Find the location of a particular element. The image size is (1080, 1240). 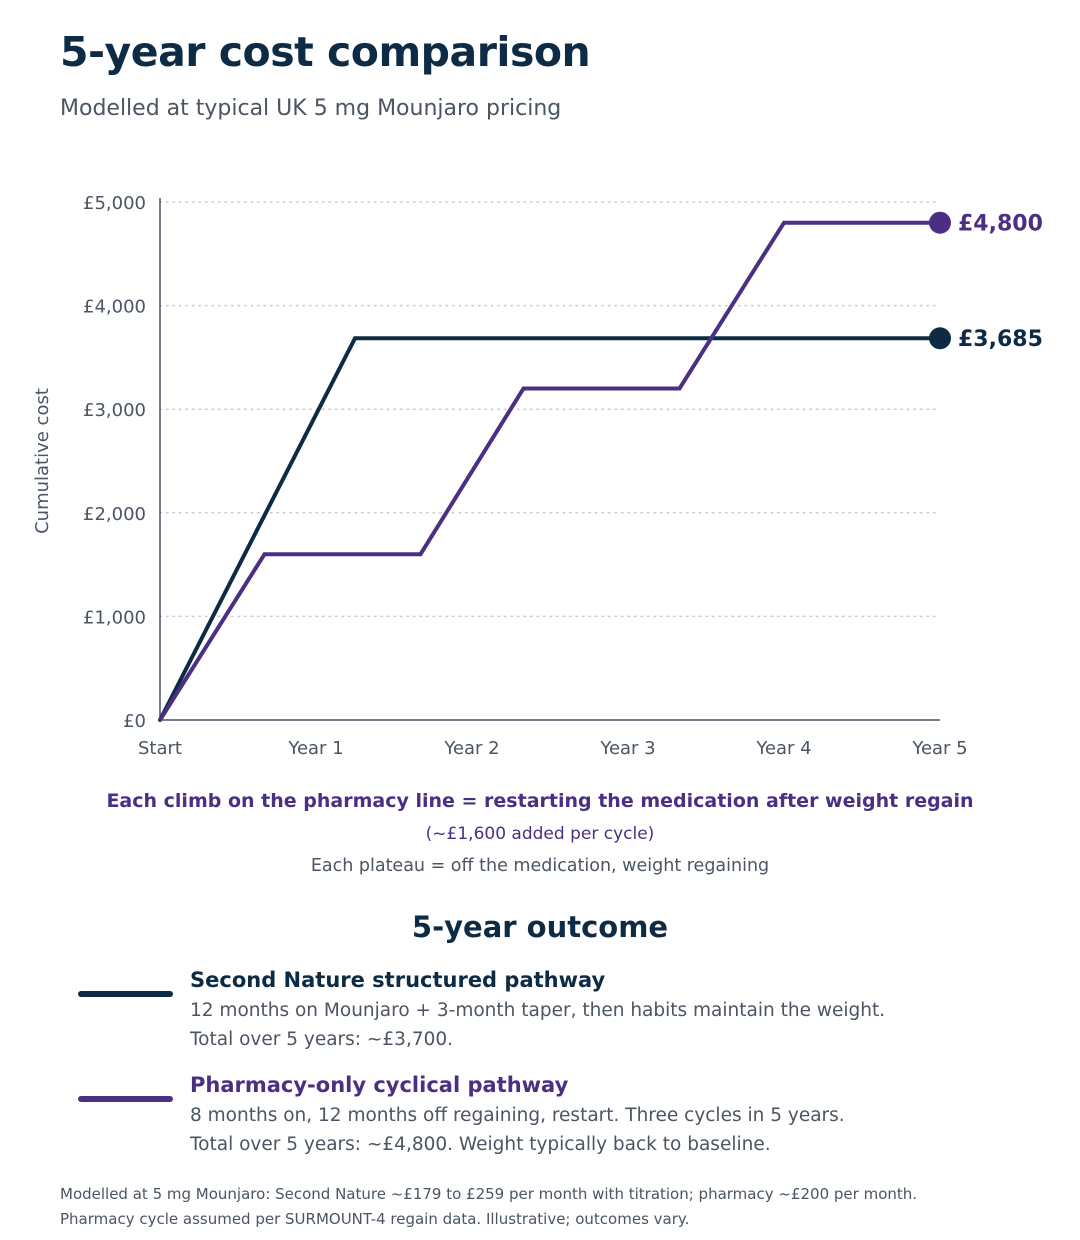

series-end-marker-pharmacy is located at coordinates (940, 222).